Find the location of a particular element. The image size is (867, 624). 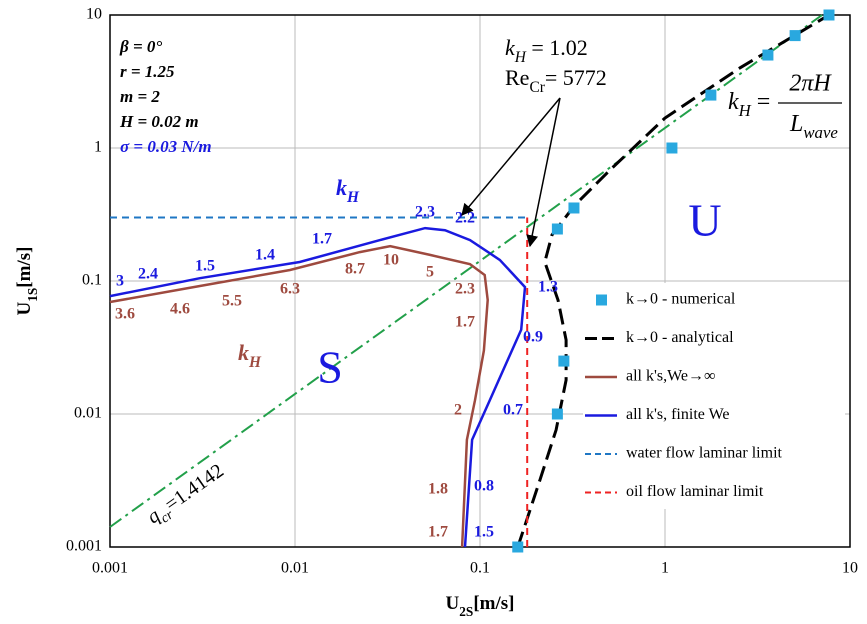

y-axis-label: U1S[m/s] is located at coordinates (26, 281).